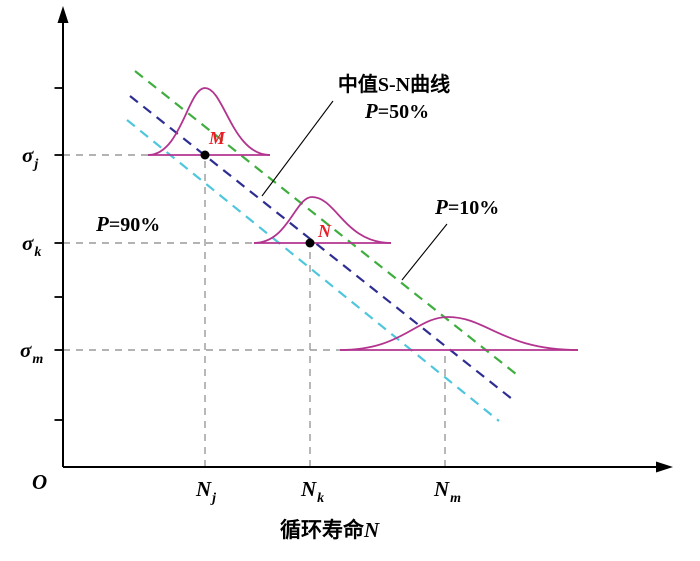 This screenshot has width=700, height=561. I want to click on p50-label: P=50%, so click(396, 111).